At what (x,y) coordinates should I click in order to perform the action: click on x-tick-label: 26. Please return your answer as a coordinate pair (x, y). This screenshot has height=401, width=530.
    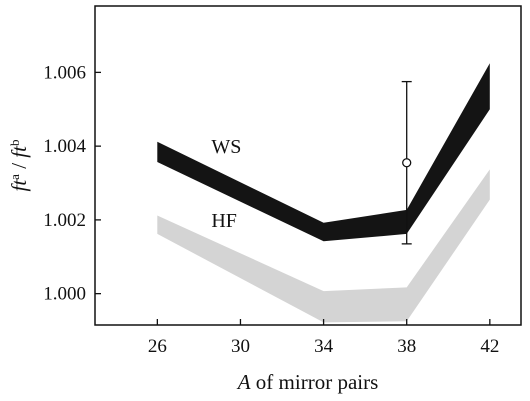
    Looking at the image, I should click on (157, 346).